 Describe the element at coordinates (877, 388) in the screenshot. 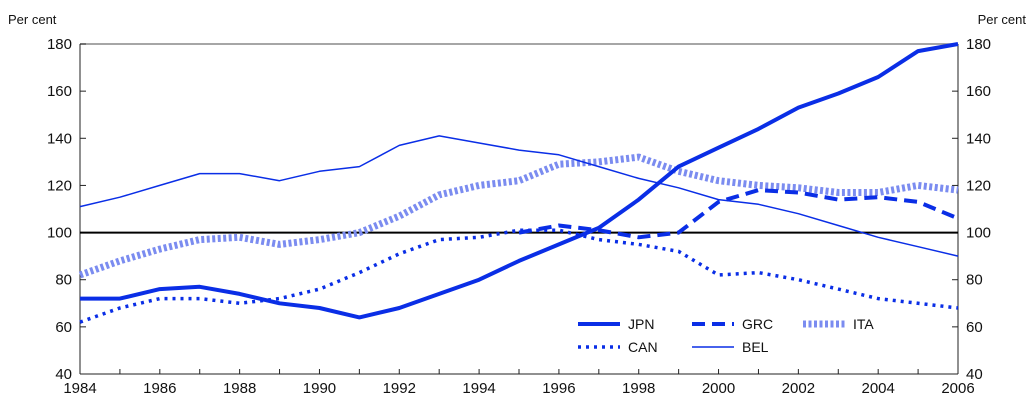

I see `x-tick-label: 2004` at that location.